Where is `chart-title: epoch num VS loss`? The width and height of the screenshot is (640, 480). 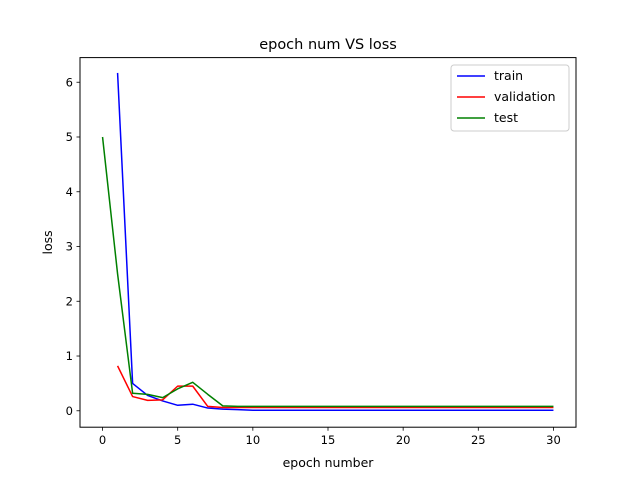
chart-title: epoch num VS loss is located at coordinates (328, 45).